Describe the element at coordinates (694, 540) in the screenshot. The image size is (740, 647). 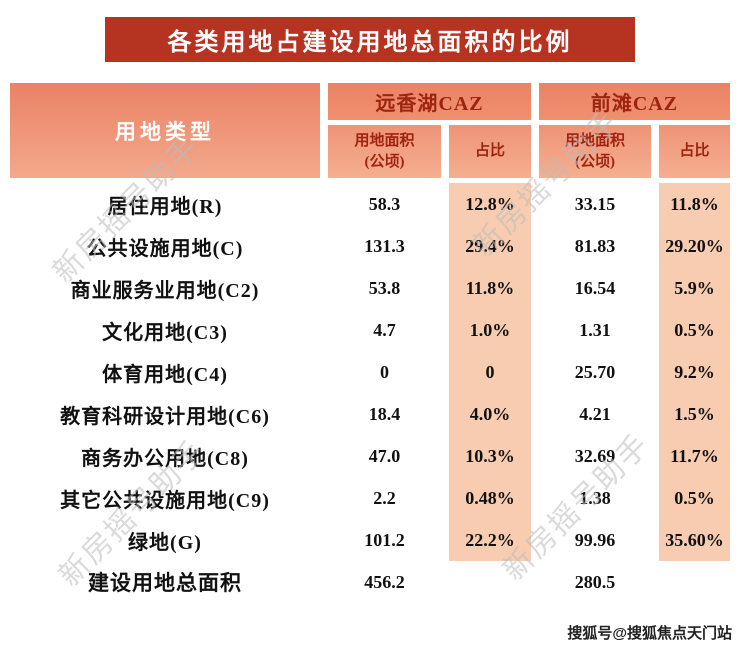
I see `ratio-value: 35.60%` at that location.